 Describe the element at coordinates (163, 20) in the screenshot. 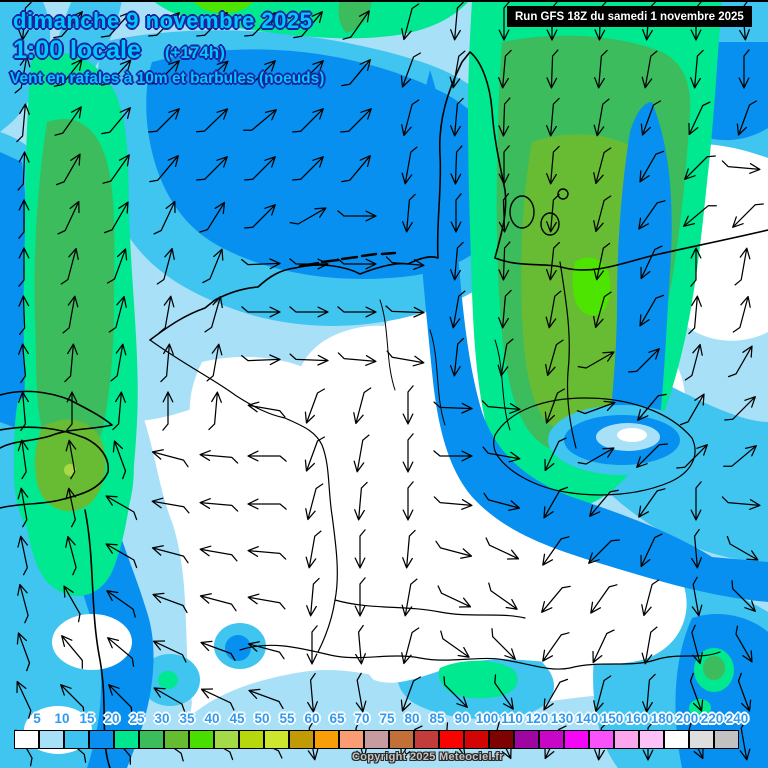

I see `forecast-date-label: dimanche 9 novembre 2025` at that location.